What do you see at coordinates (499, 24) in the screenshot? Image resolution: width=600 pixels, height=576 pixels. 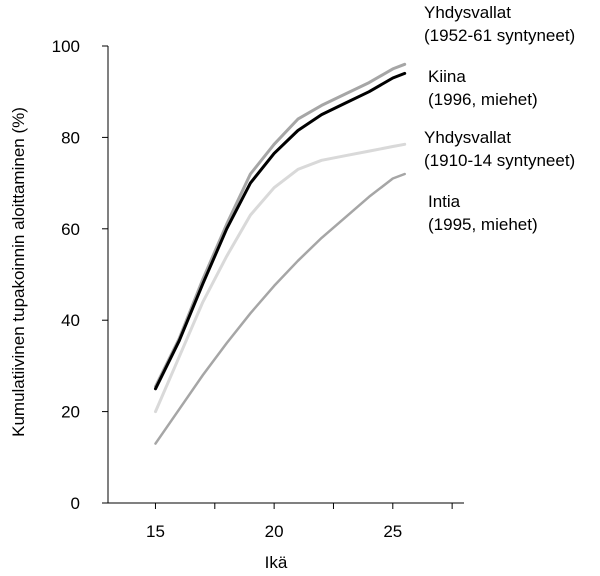 I see `series-label-1: Yhdysvallat (1952-61 syntyneet)` at bounding box center [499, 24].